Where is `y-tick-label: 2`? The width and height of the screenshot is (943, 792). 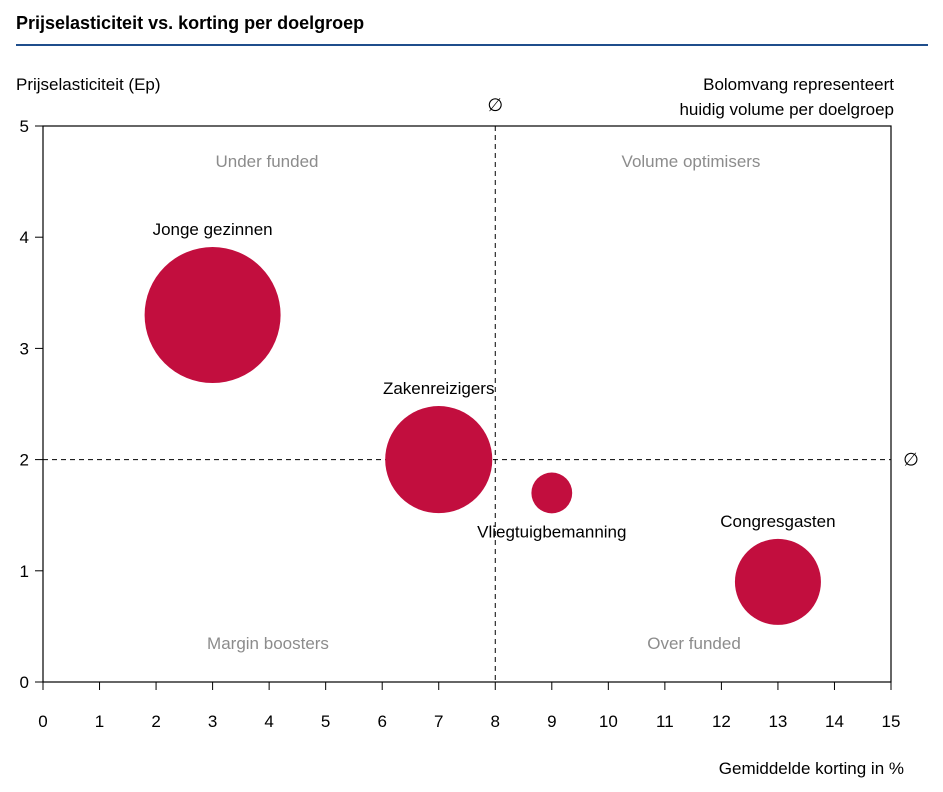 y-tick-label: 2 is located at coordinates (24, 460).